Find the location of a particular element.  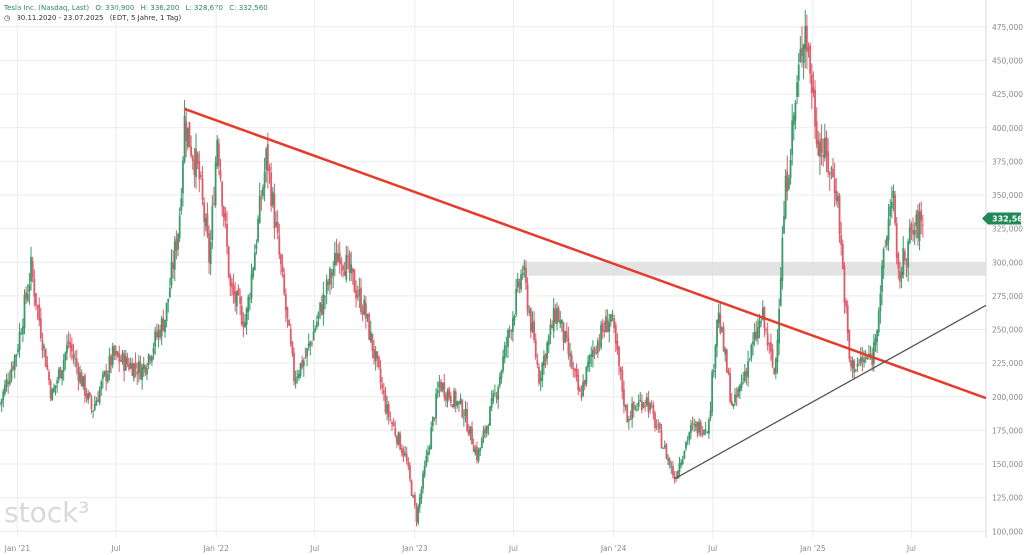

y-tick-label: 125,000 is located at coordinates (1007, 498).